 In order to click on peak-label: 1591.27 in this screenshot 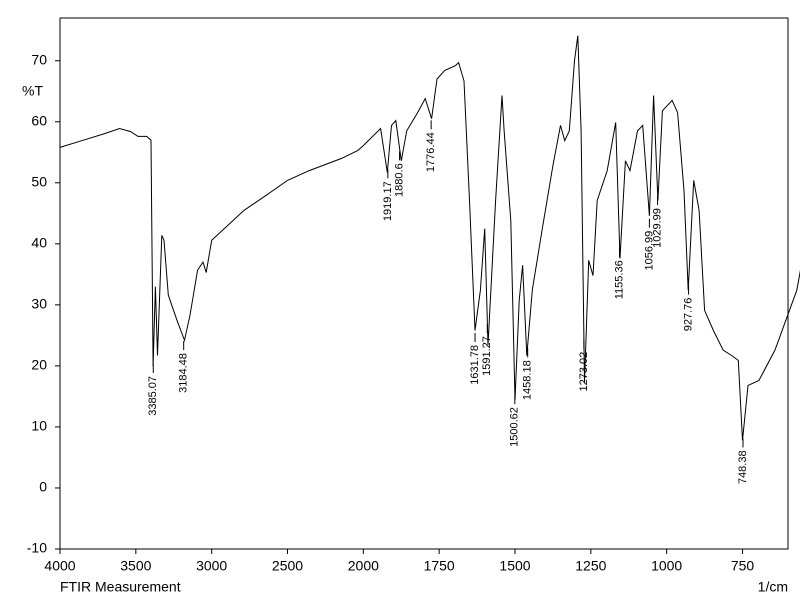, I will do `click(487, 356)`.